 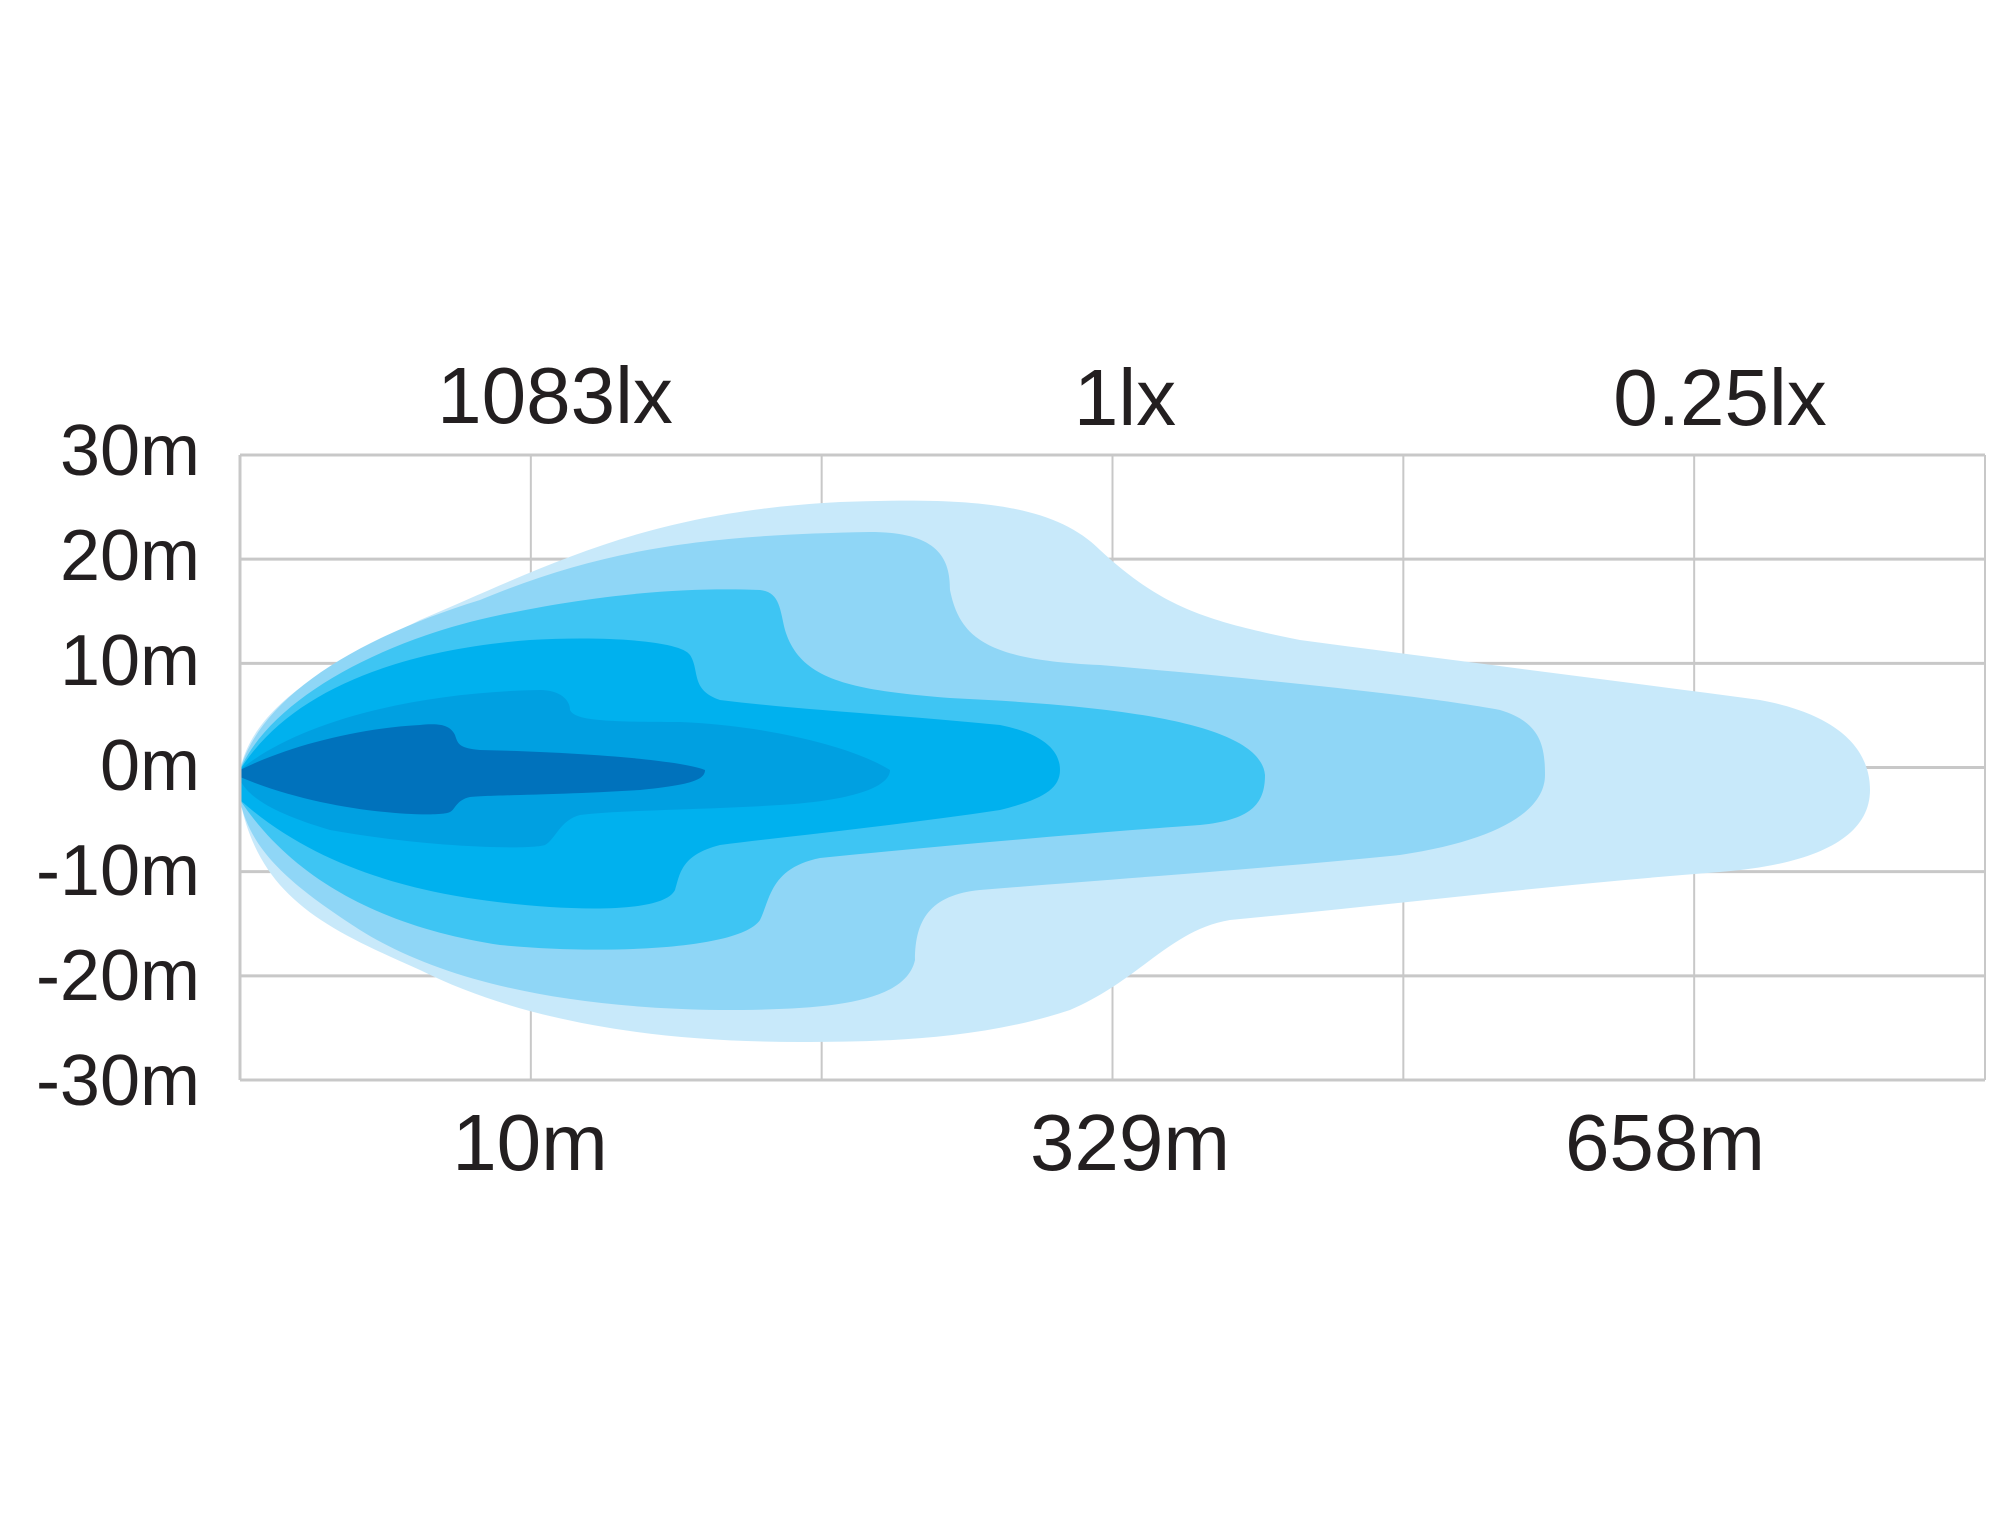 I want to click on x-tick-label: 329m, so click(x=1130, y=1142).